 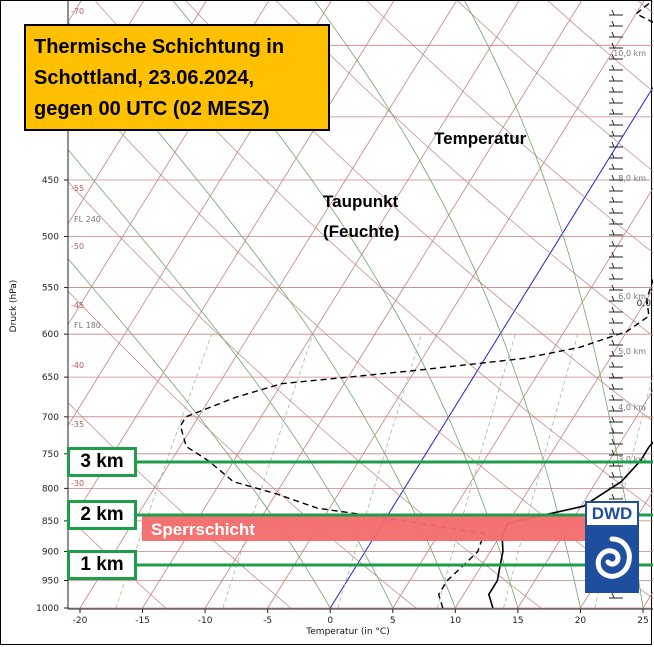 I want to click on x-tick-label: -15, so click(x=142, y=621).